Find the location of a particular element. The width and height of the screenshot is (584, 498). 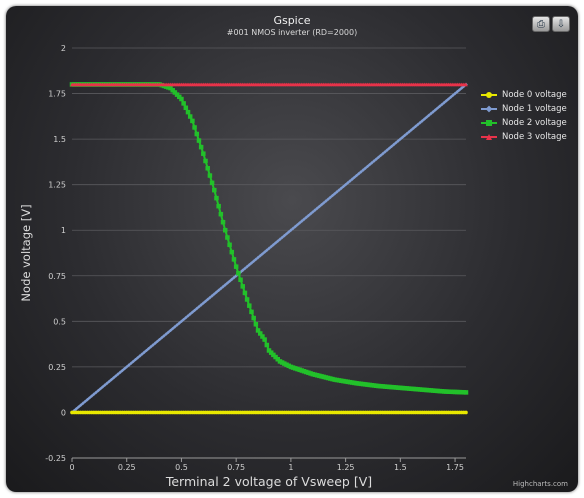

legend-item-node-3: Node 3 voltage is located at coordinates (523, 137).